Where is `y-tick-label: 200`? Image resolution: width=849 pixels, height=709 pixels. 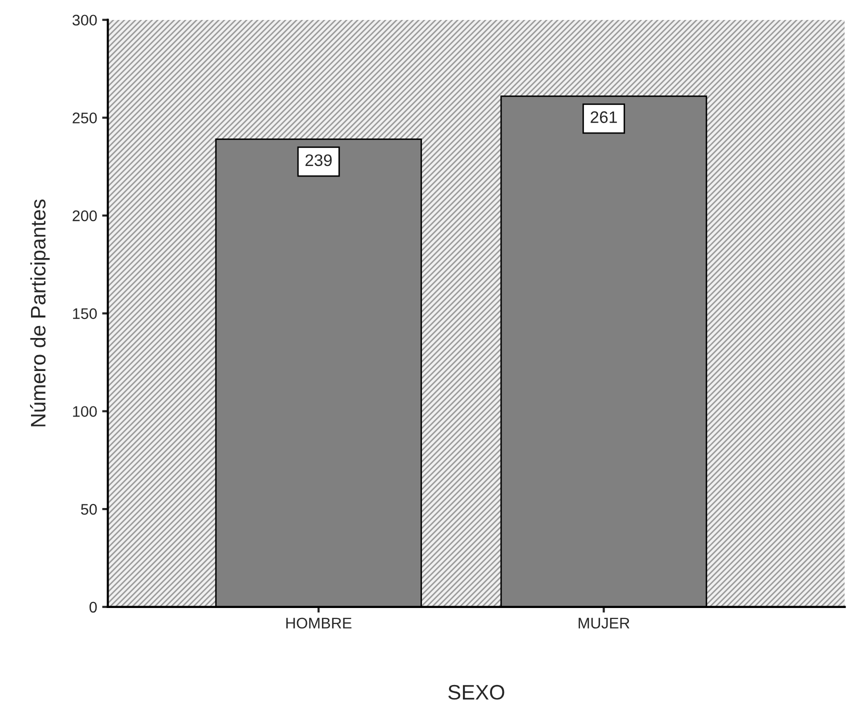 y-tick-label: 200 is located at coordinates (84, 216).